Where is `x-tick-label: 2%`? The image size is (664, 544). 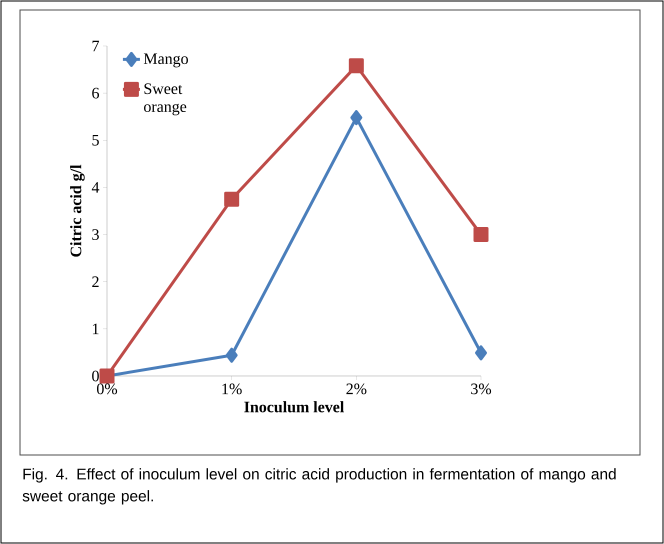
x-tick-label: 2% is located at coordinates (356, 389).